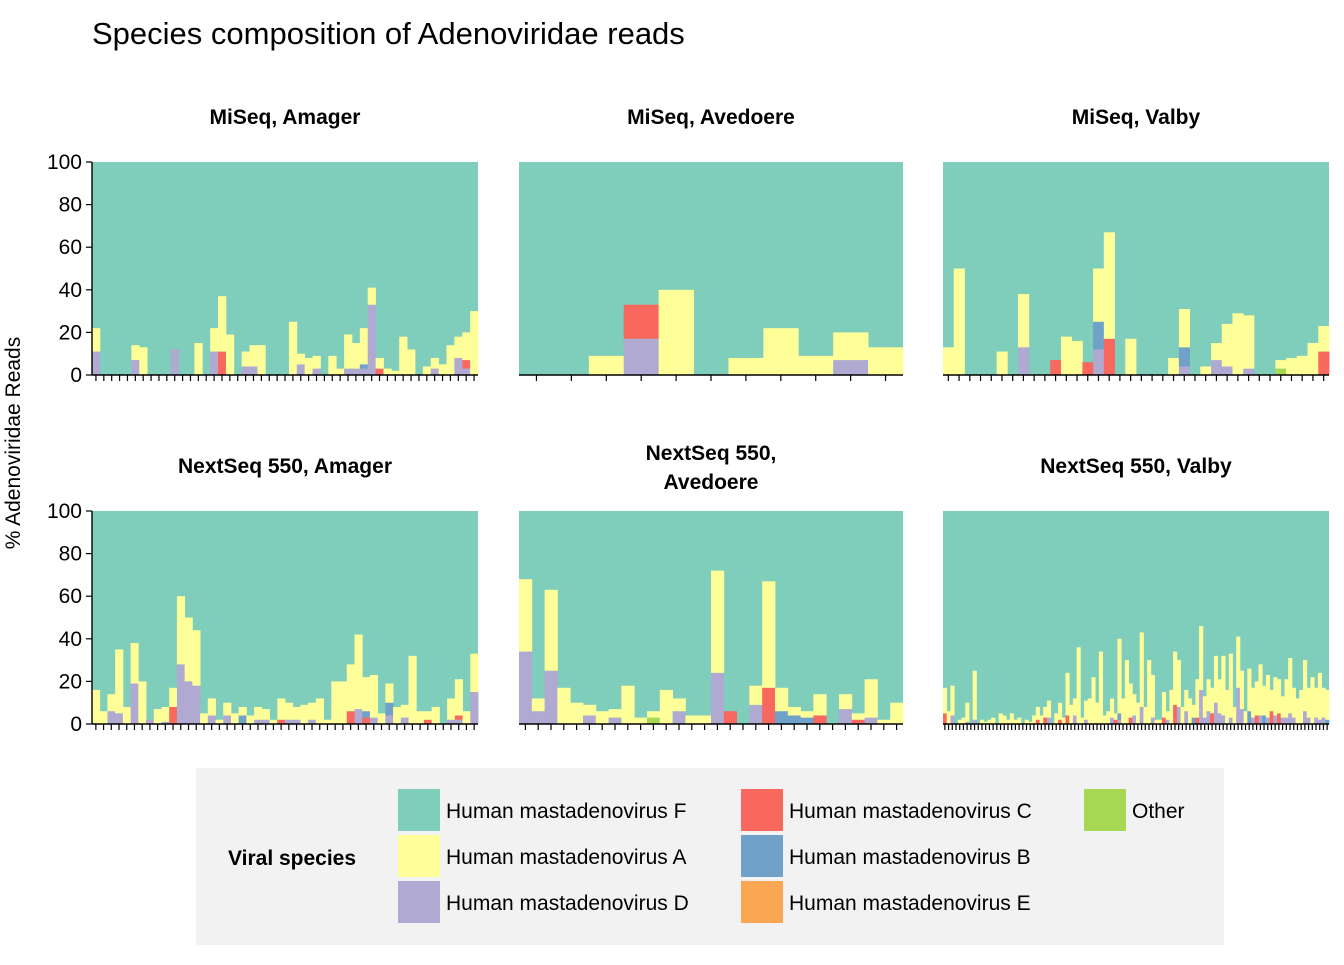 The height and width of the screenshot is (965, 1344). Describe the element at coordinates (70, 681) in the screenshot. I see `y-tick-label: 20` at that location.